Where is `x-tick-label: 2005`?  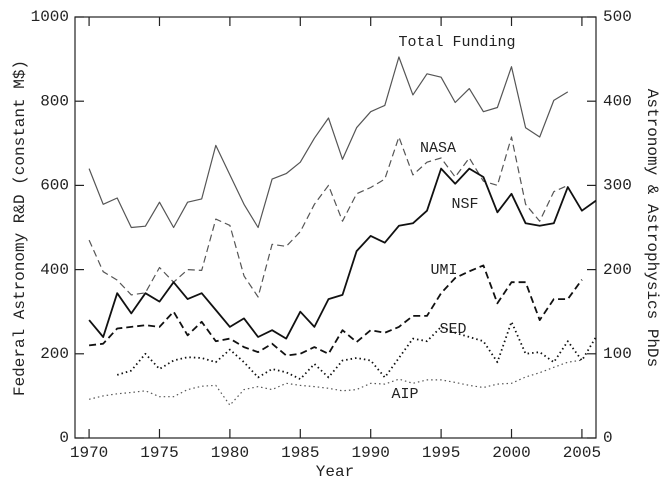 x-tick-label: 2005 is located at coordinates (582, 453).